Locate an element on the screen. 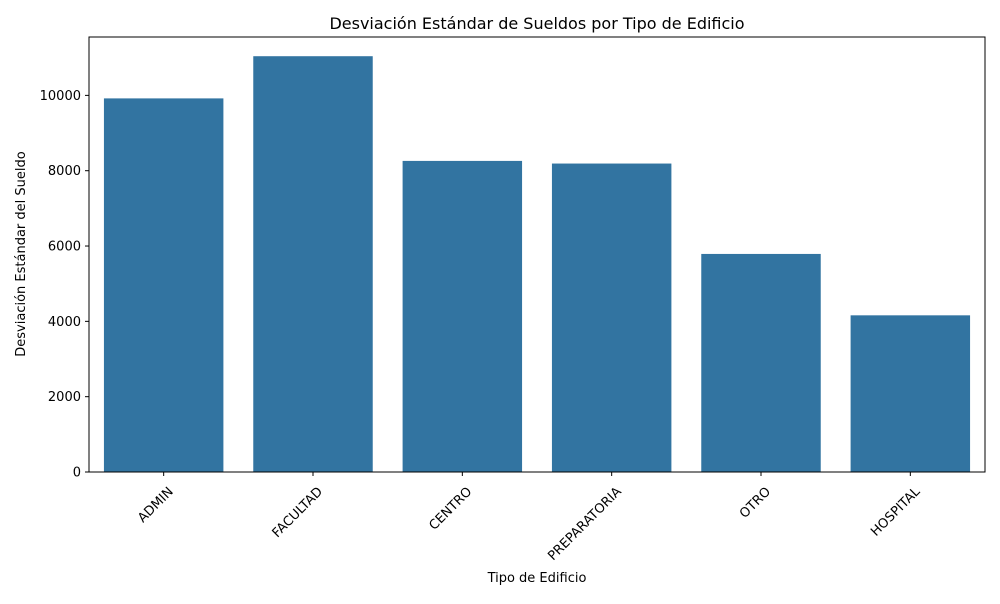 The height and width of the screenshot is (604, 1000). bar-preparatoria is located at coordinates (611, 317).